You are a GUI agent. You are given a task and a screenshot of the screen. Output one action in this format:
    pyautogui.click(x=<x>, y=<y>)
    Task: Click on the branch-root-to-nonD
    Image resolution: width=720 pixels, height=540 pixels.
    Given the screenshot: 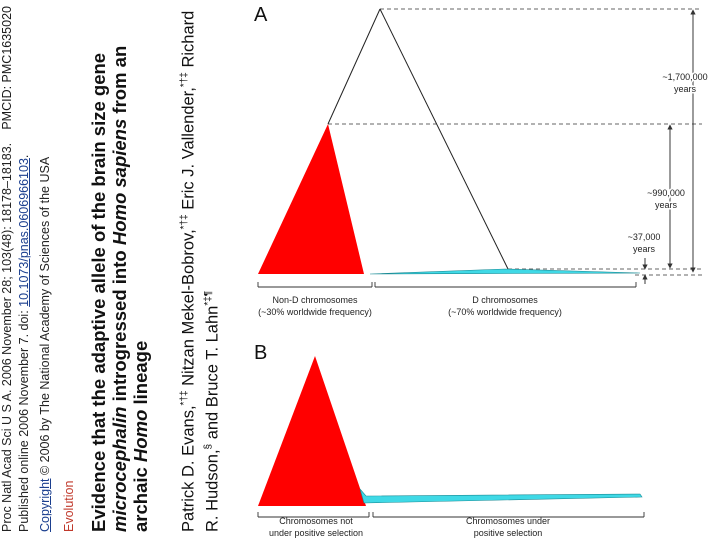 What is the action you would take?
    pyautogui.click(x=354, y=66)
    